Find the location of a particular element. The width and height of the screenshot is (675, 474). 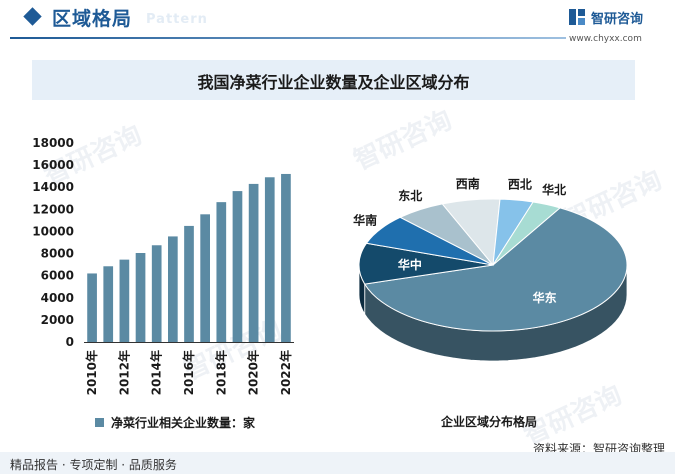

section-title: 区域格局 is located at coordinates (92, 19).